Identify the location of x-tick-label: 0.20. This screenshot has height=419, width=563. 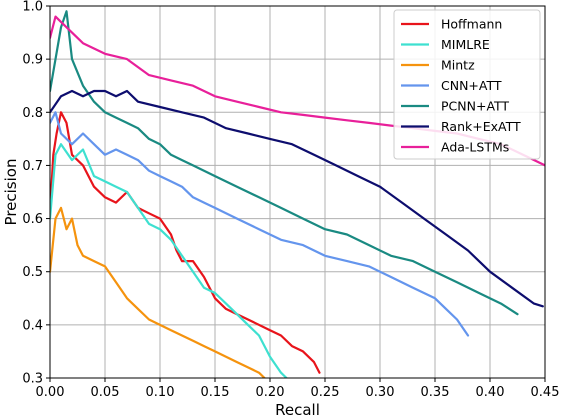
(270, 392).